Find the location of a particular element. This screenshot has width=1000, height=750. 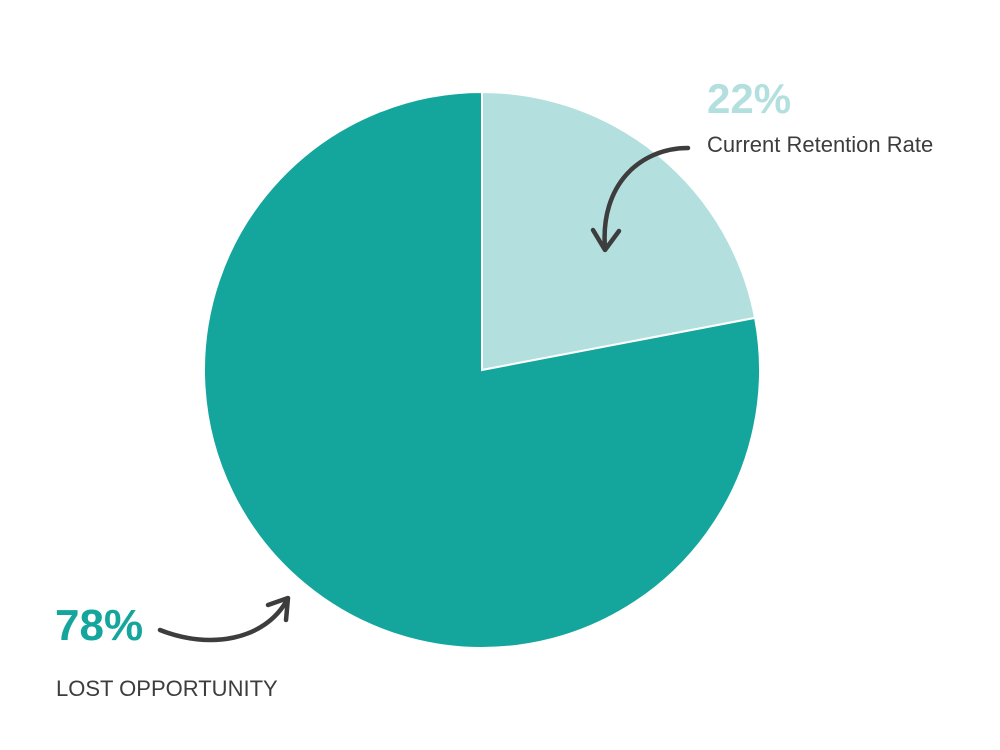

retention-percent-label: 22% is located at coordinates (749, 98).